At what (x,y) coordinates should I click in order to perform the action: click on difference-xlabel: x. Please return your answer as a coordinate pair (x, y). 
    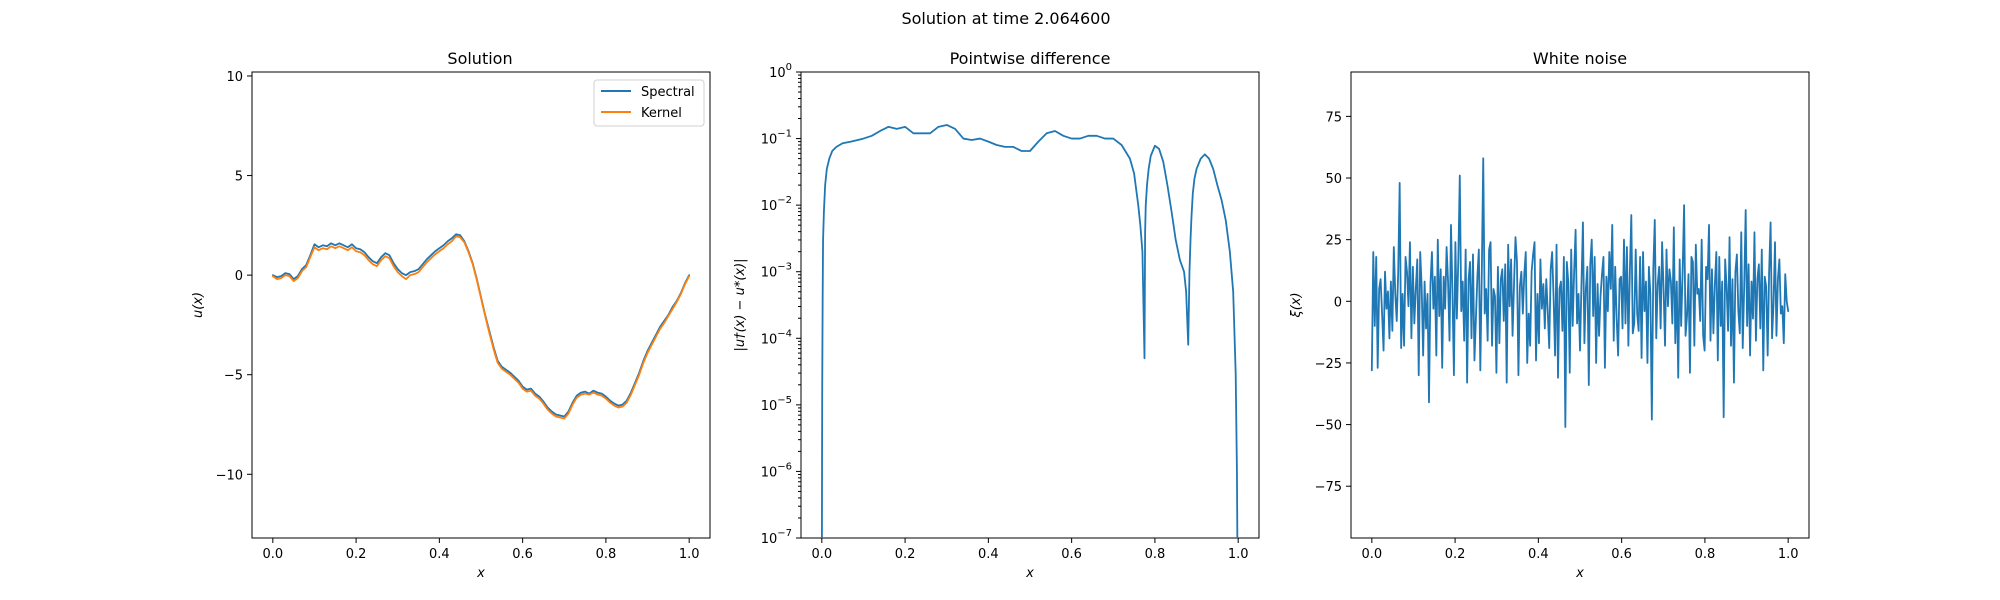
    Looking at the image, I should click on (1029, 573).